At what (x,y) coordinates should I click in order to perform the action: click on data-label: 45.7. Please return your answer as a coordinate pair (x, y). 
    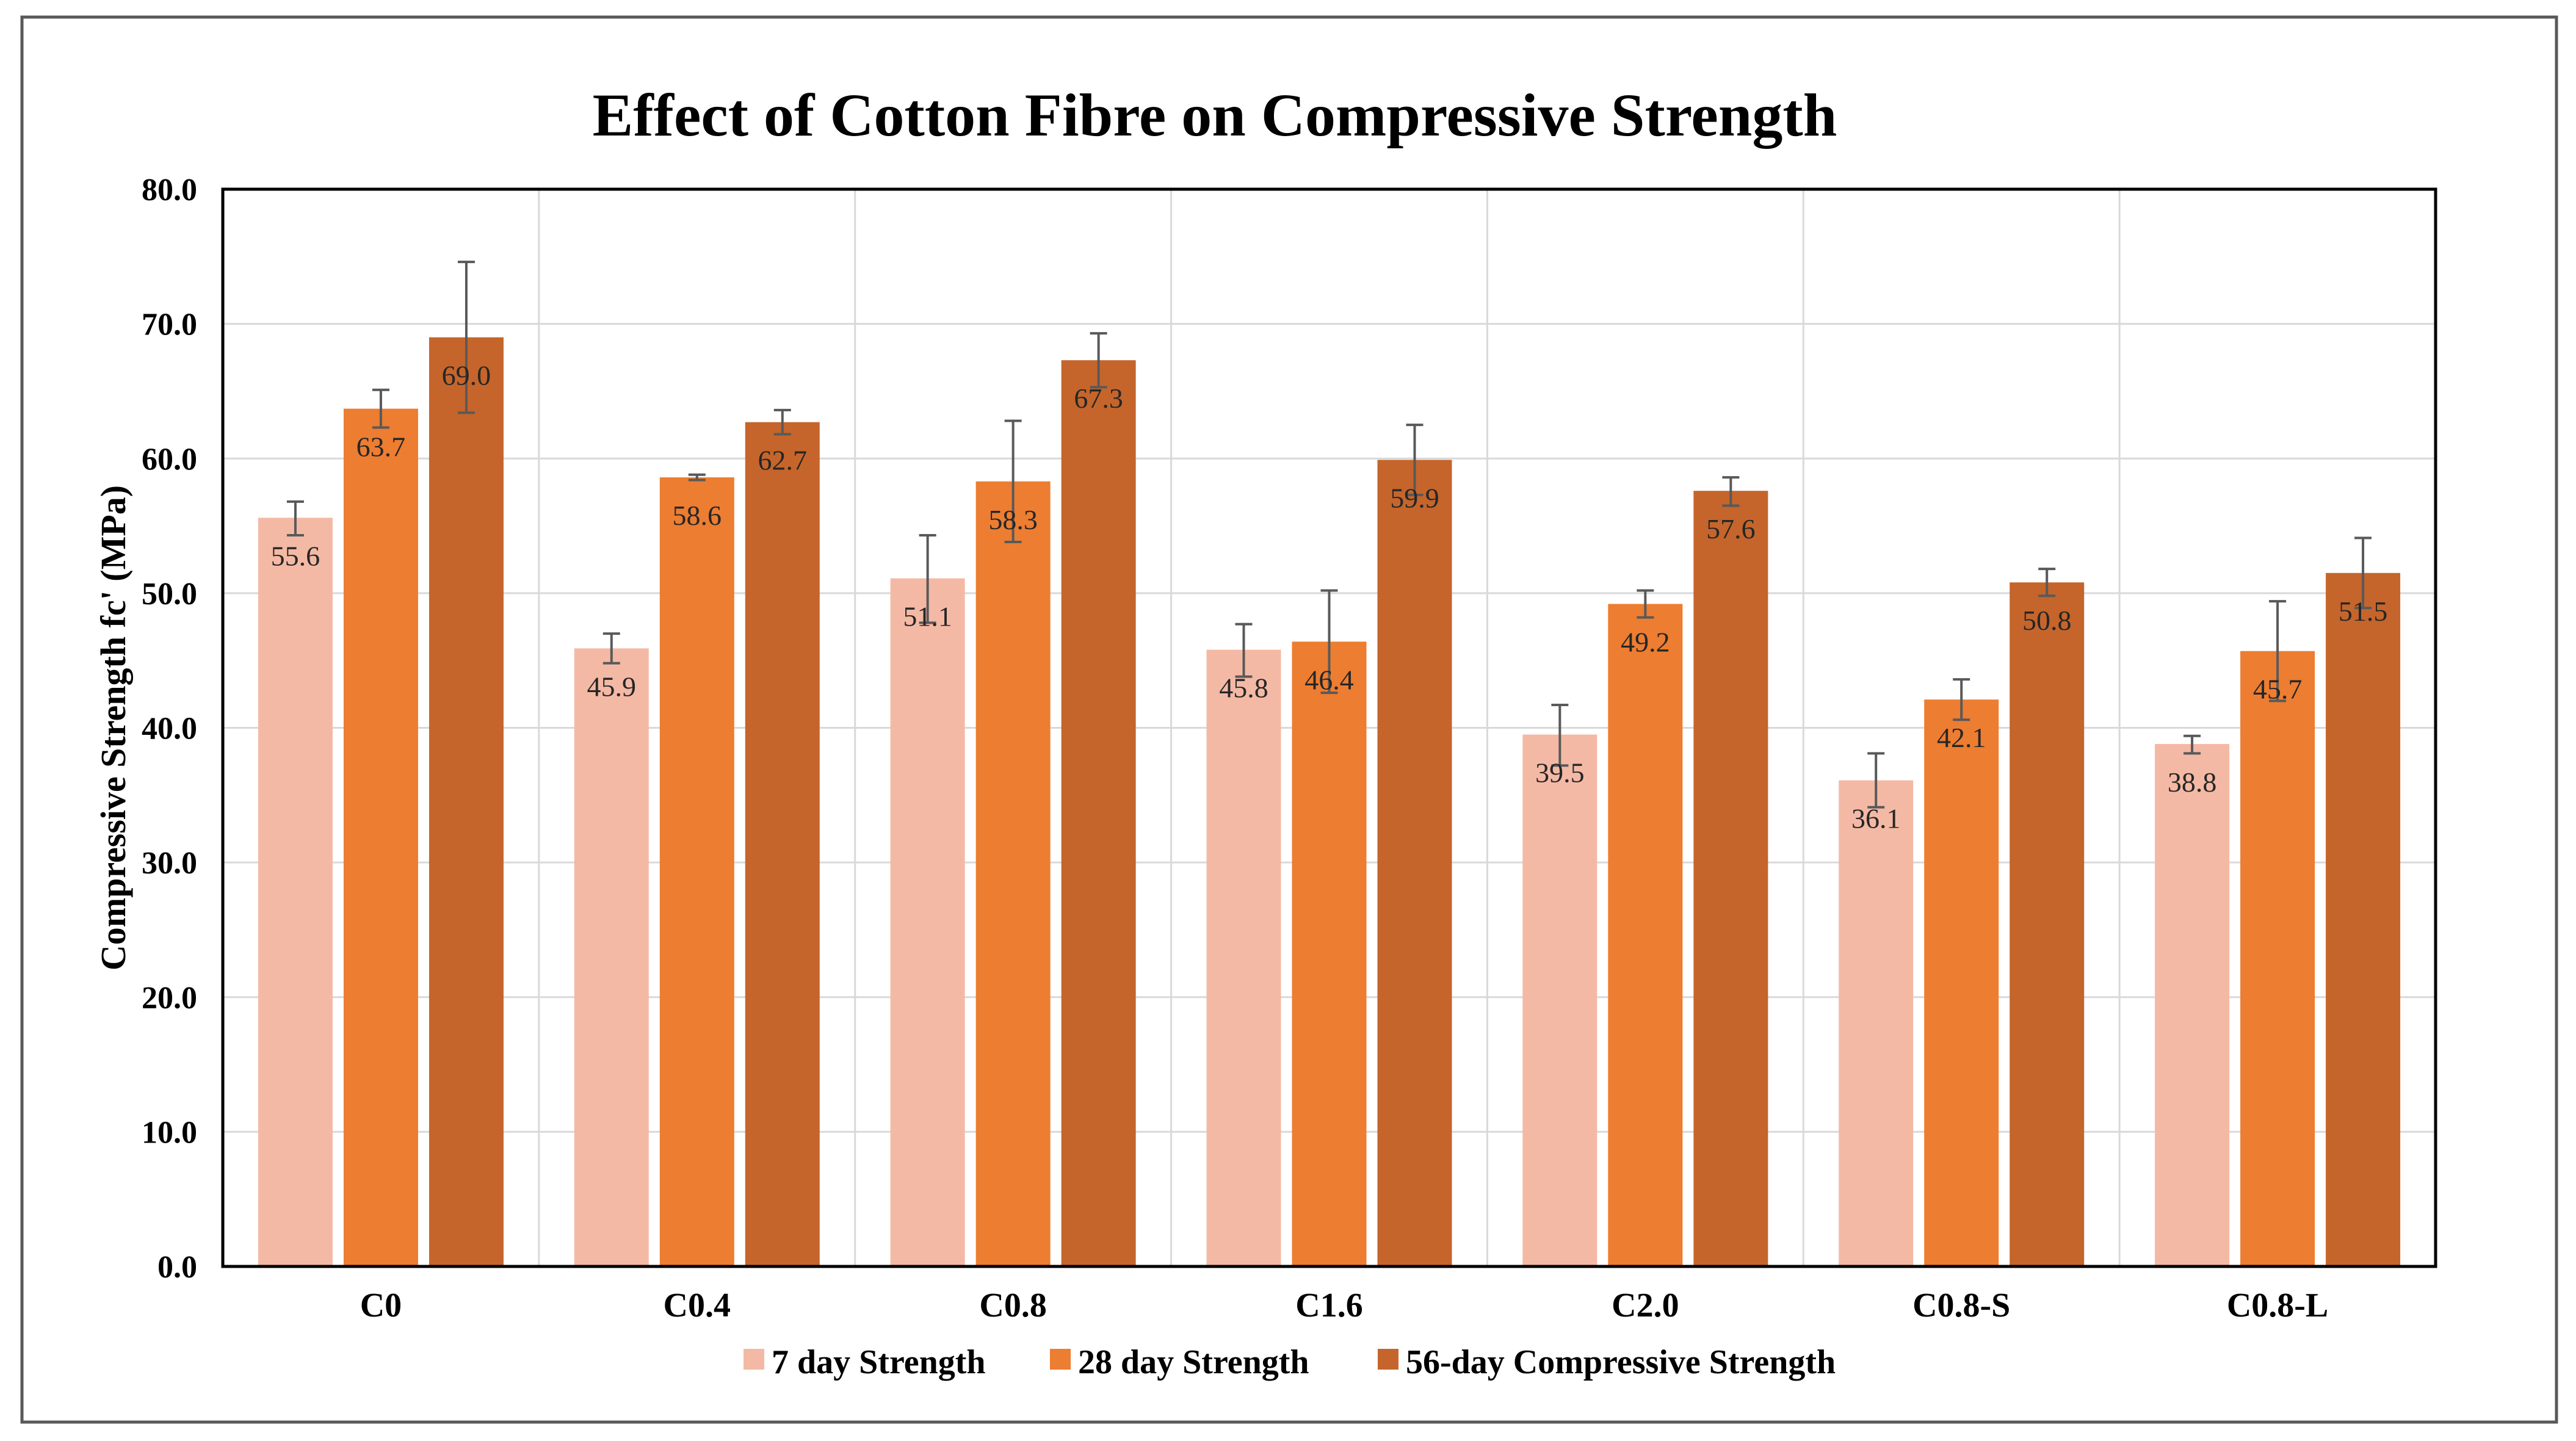
    Looking at the image, I should click on (2278, 689).